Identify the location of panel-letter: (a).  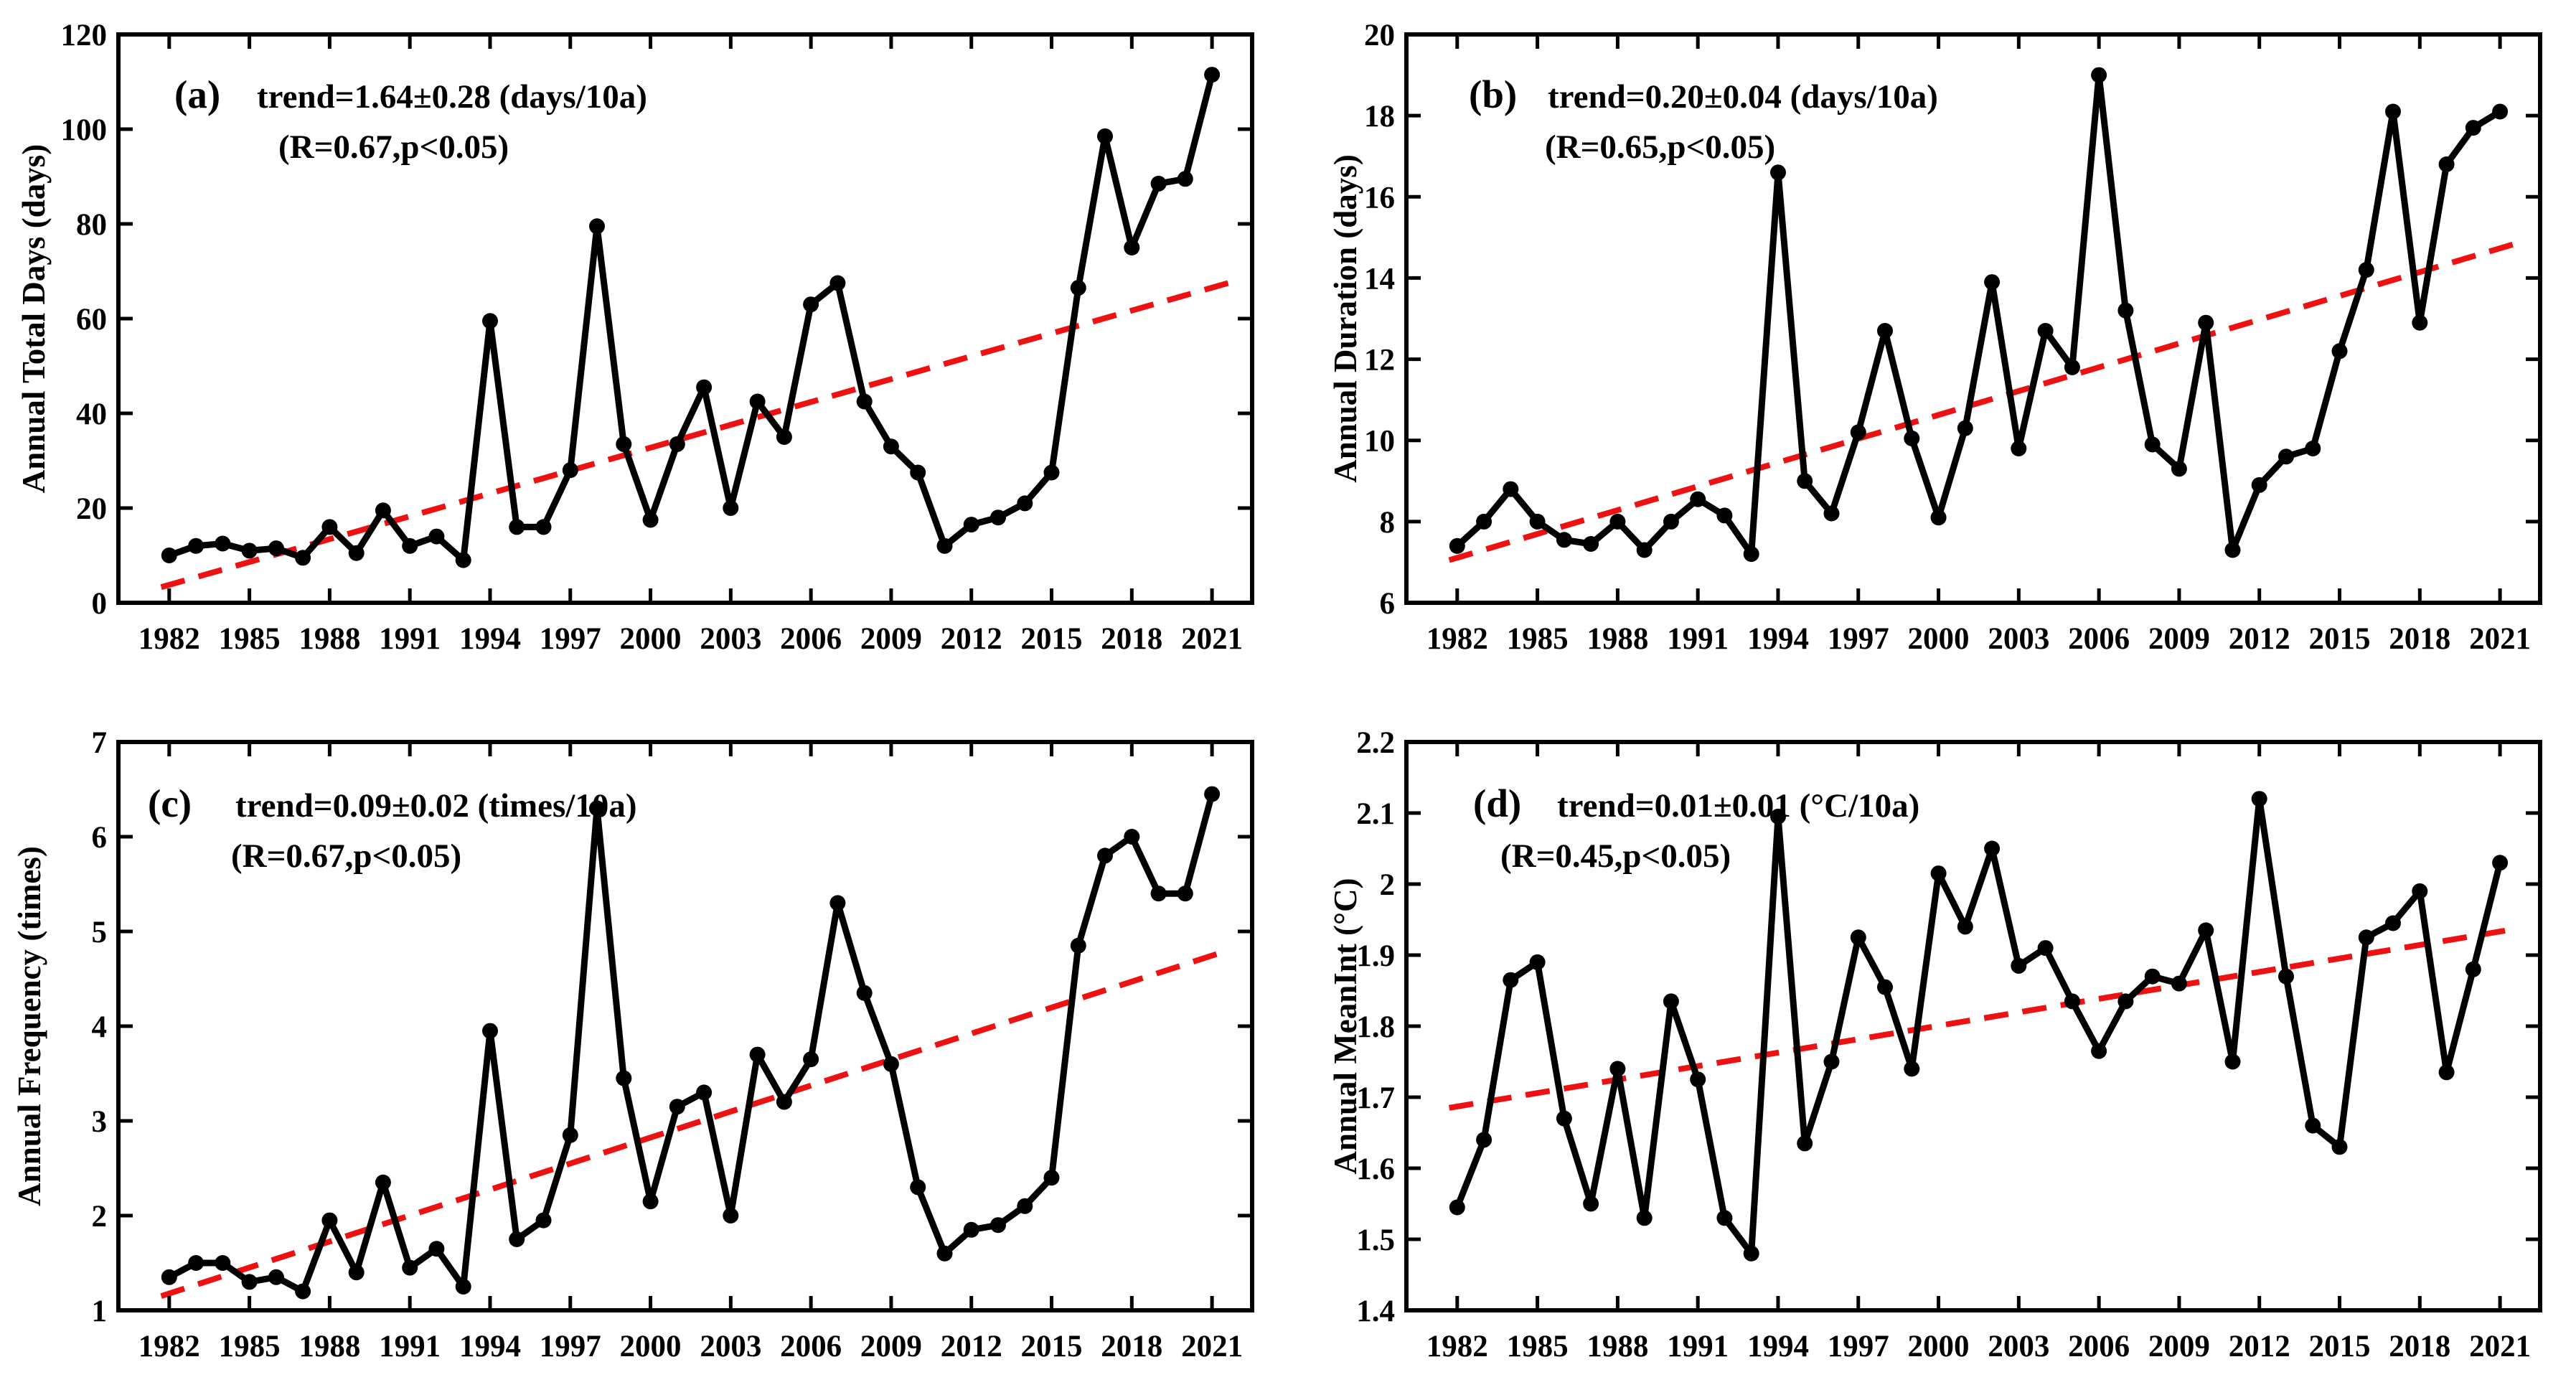
(197, 94).